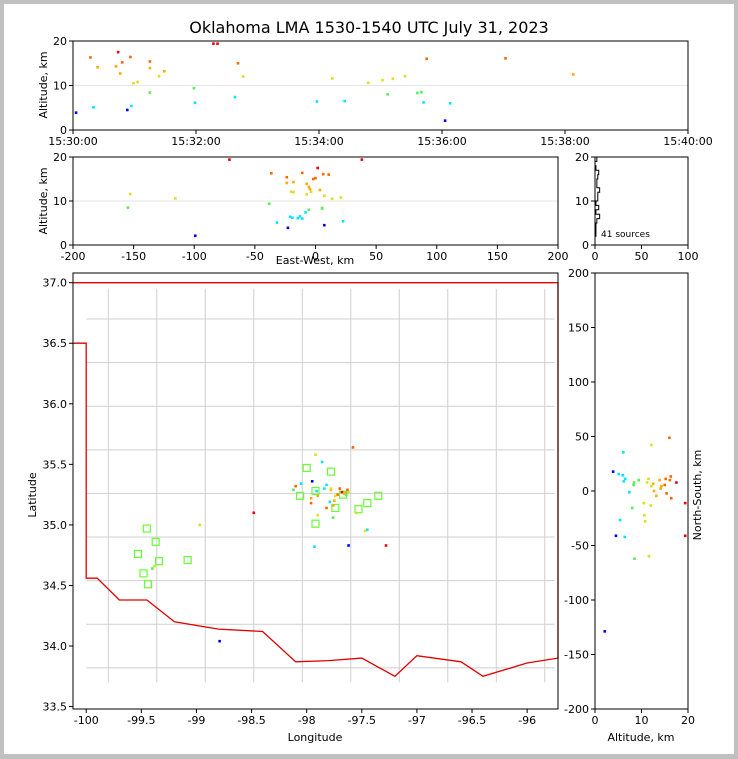 The width and height of the screenshot is (738, 759). I want to click on east-west-xtick-label: -50, so click(255, 256).